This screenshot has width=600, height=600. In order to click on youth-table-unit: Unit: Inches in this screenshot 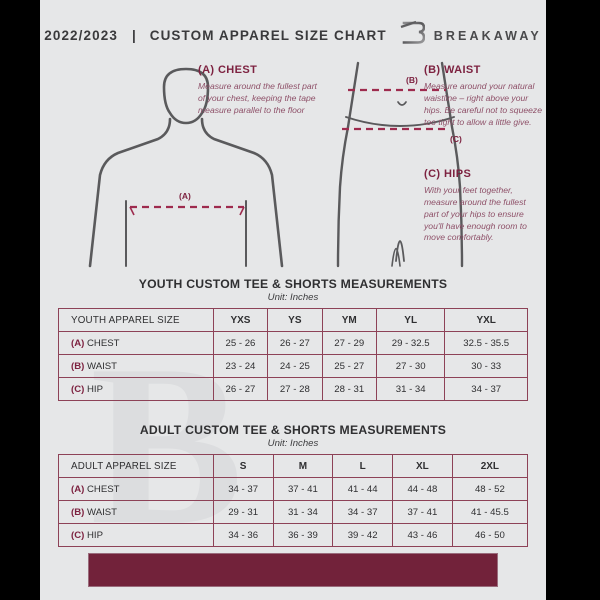, I will do `click(293, 297)`.